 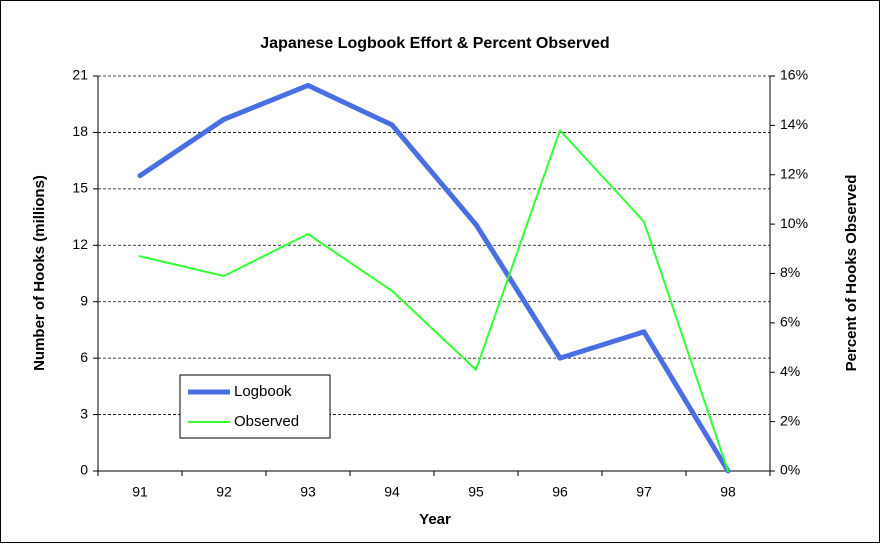 What do you see at coordinates (84, 470) in the screenshot?
I see `y-tick-label: 0` at bounding box center [84, 470].